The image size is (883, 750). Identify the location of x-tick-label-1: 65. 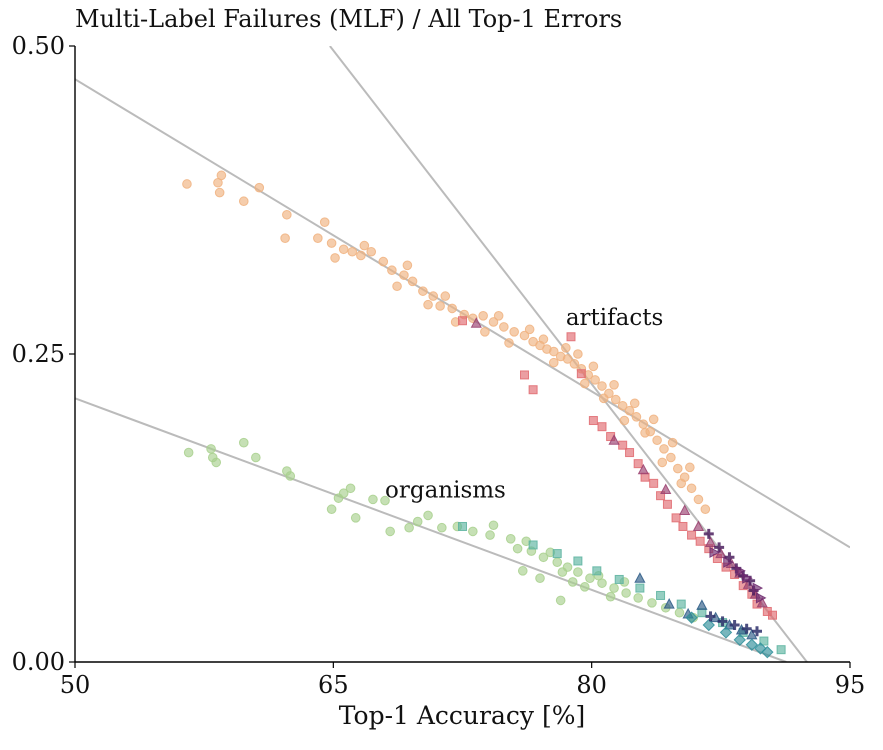
(333, 685).